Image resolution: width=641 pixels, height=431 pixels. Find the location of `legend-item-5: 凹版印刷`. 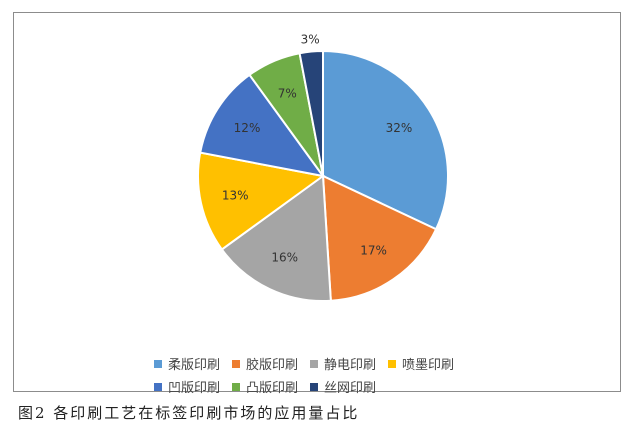

legend-item-5: 凹版印刷 is located at coordinates (187, 387).